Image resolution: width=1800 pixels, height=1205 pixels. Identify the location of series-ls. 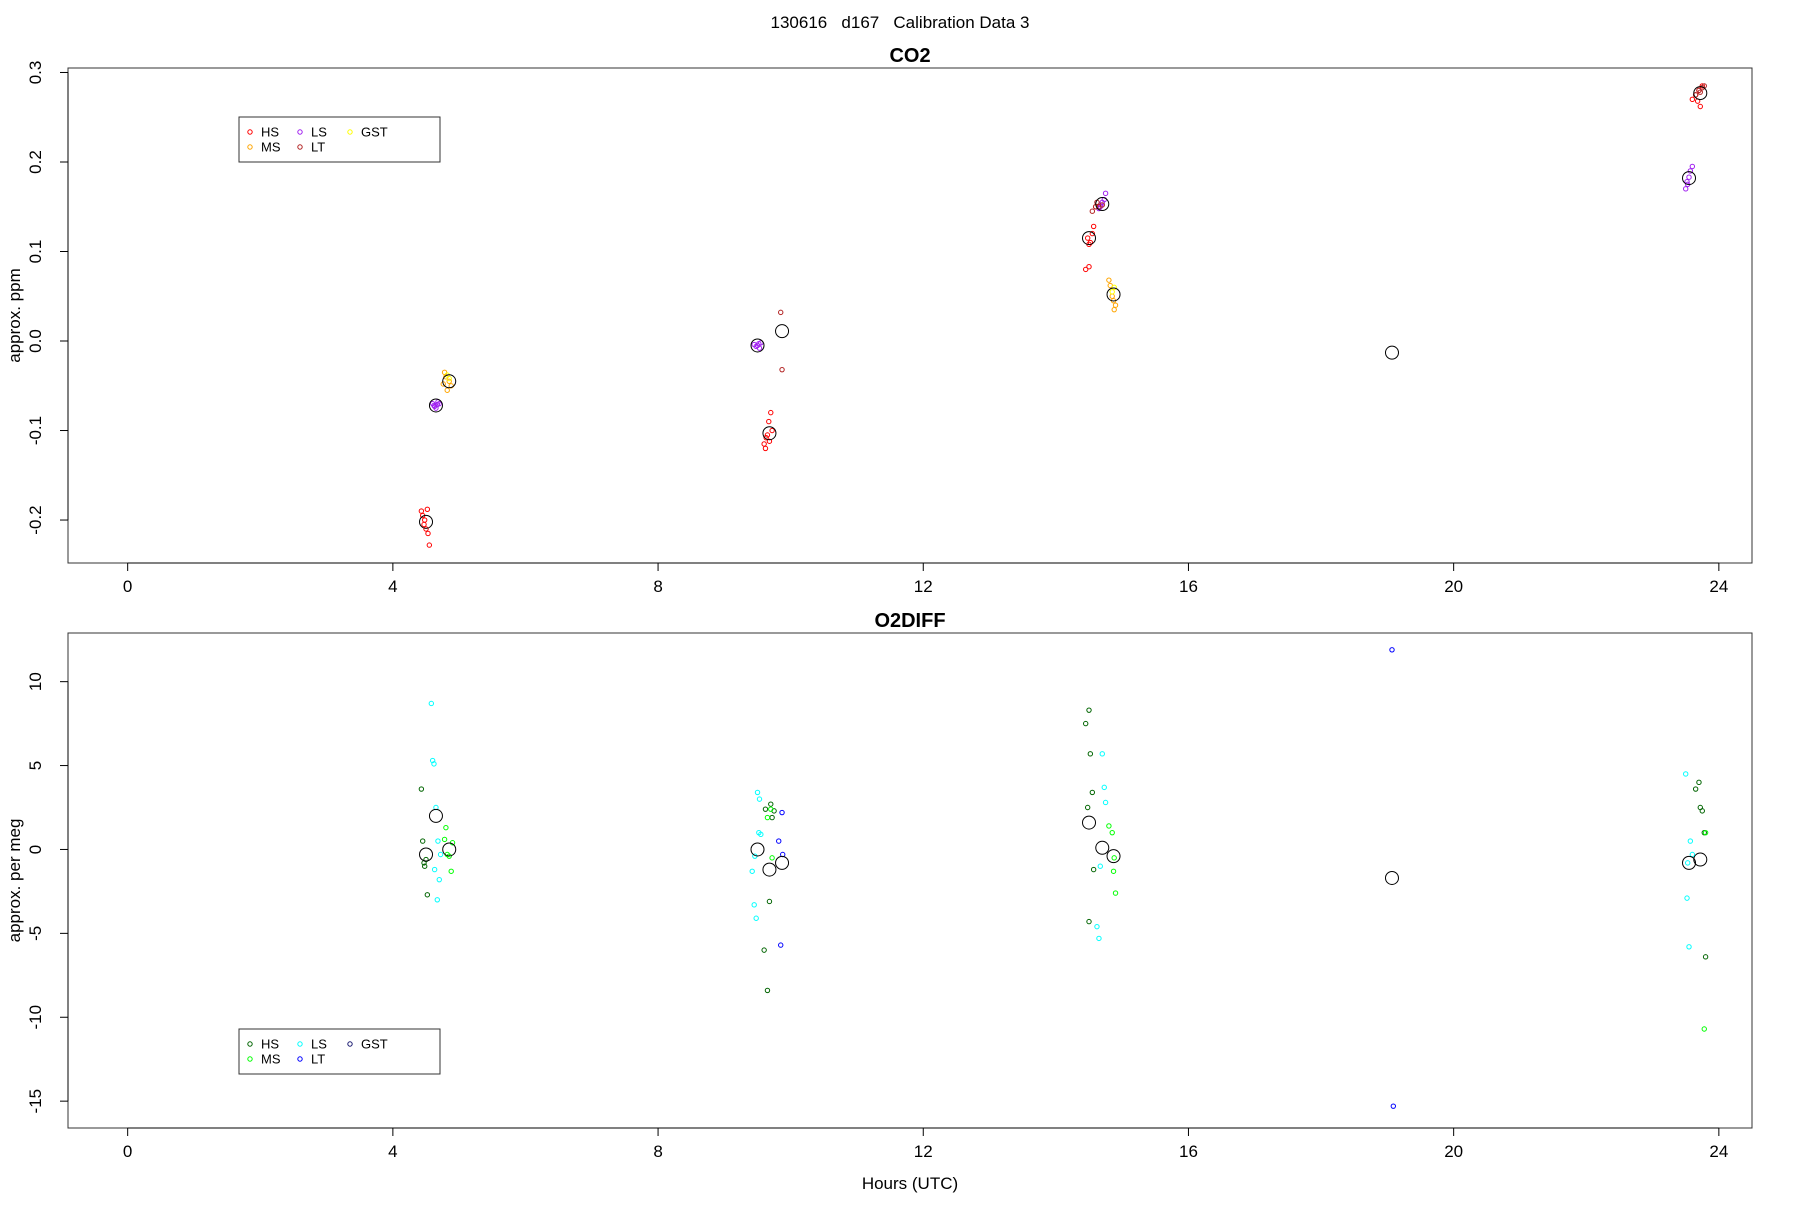
(1062, 825).